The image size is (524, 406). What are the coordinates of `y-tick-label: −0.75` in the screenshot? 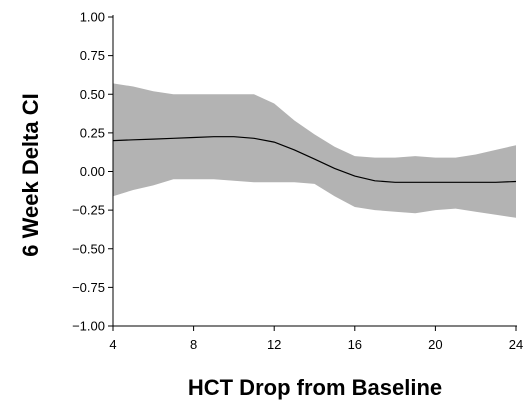 It's located at (88, 287).